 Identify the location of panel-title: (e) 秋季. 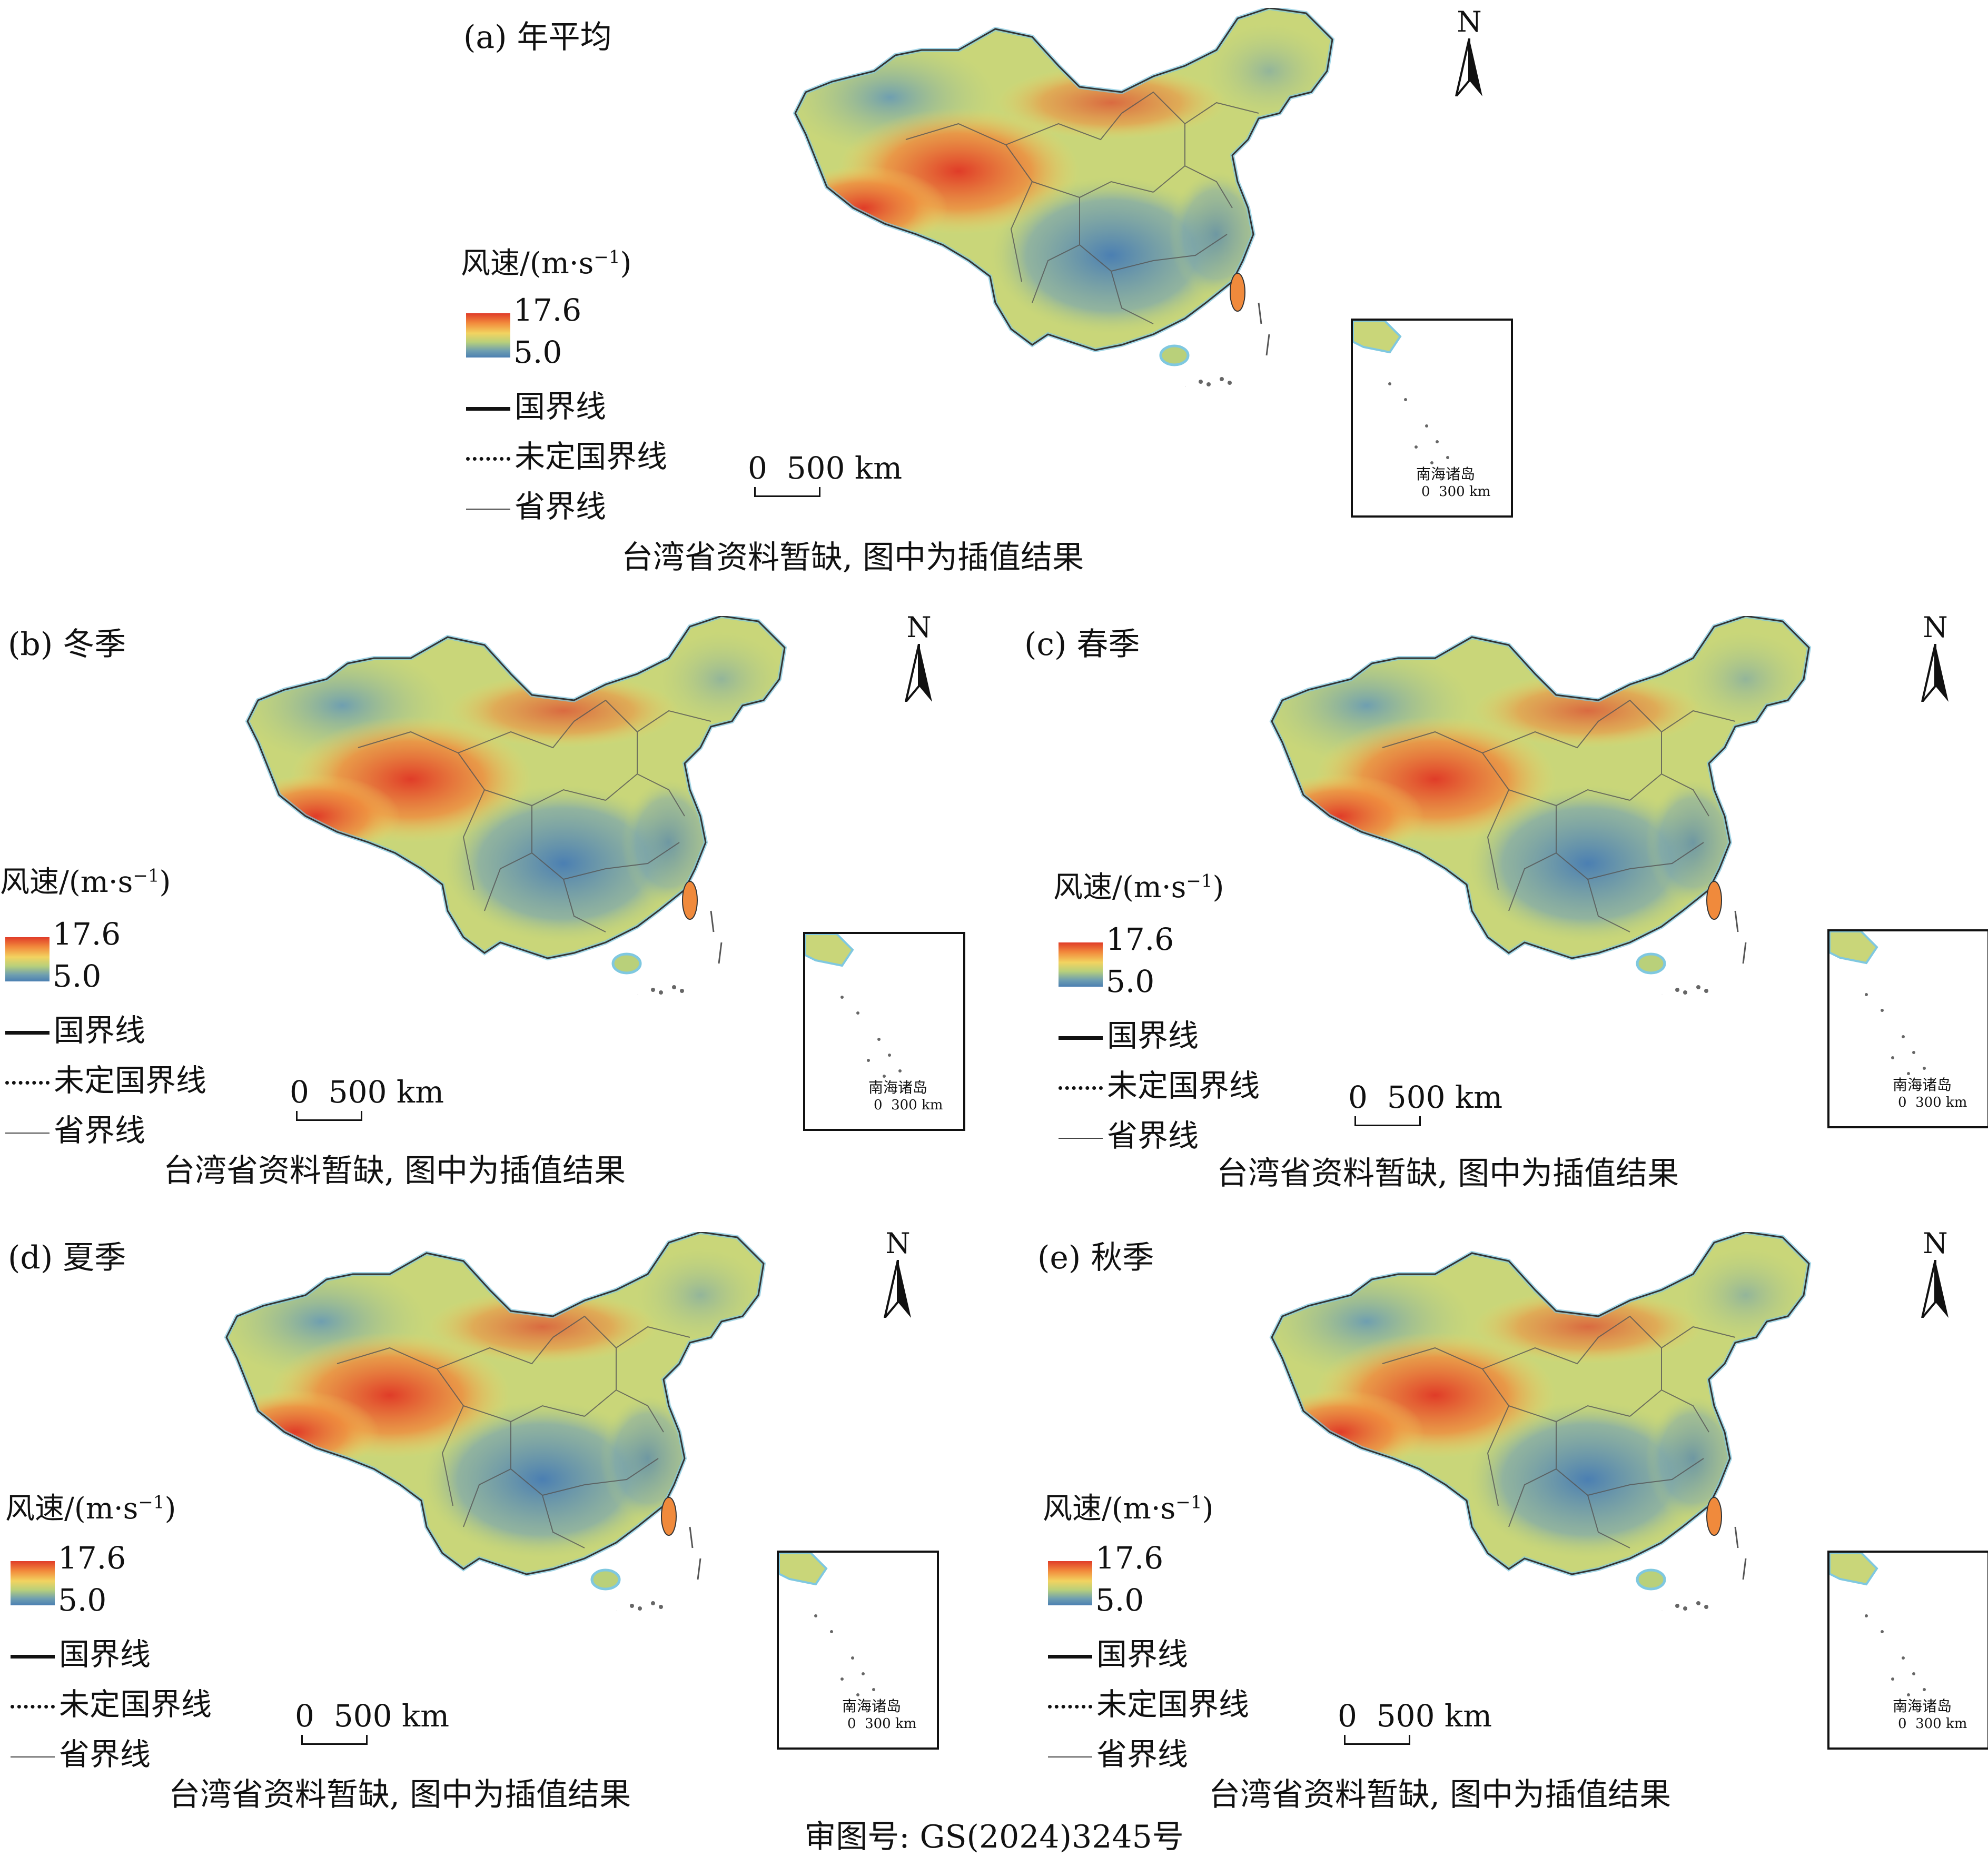
(1095, 1257).